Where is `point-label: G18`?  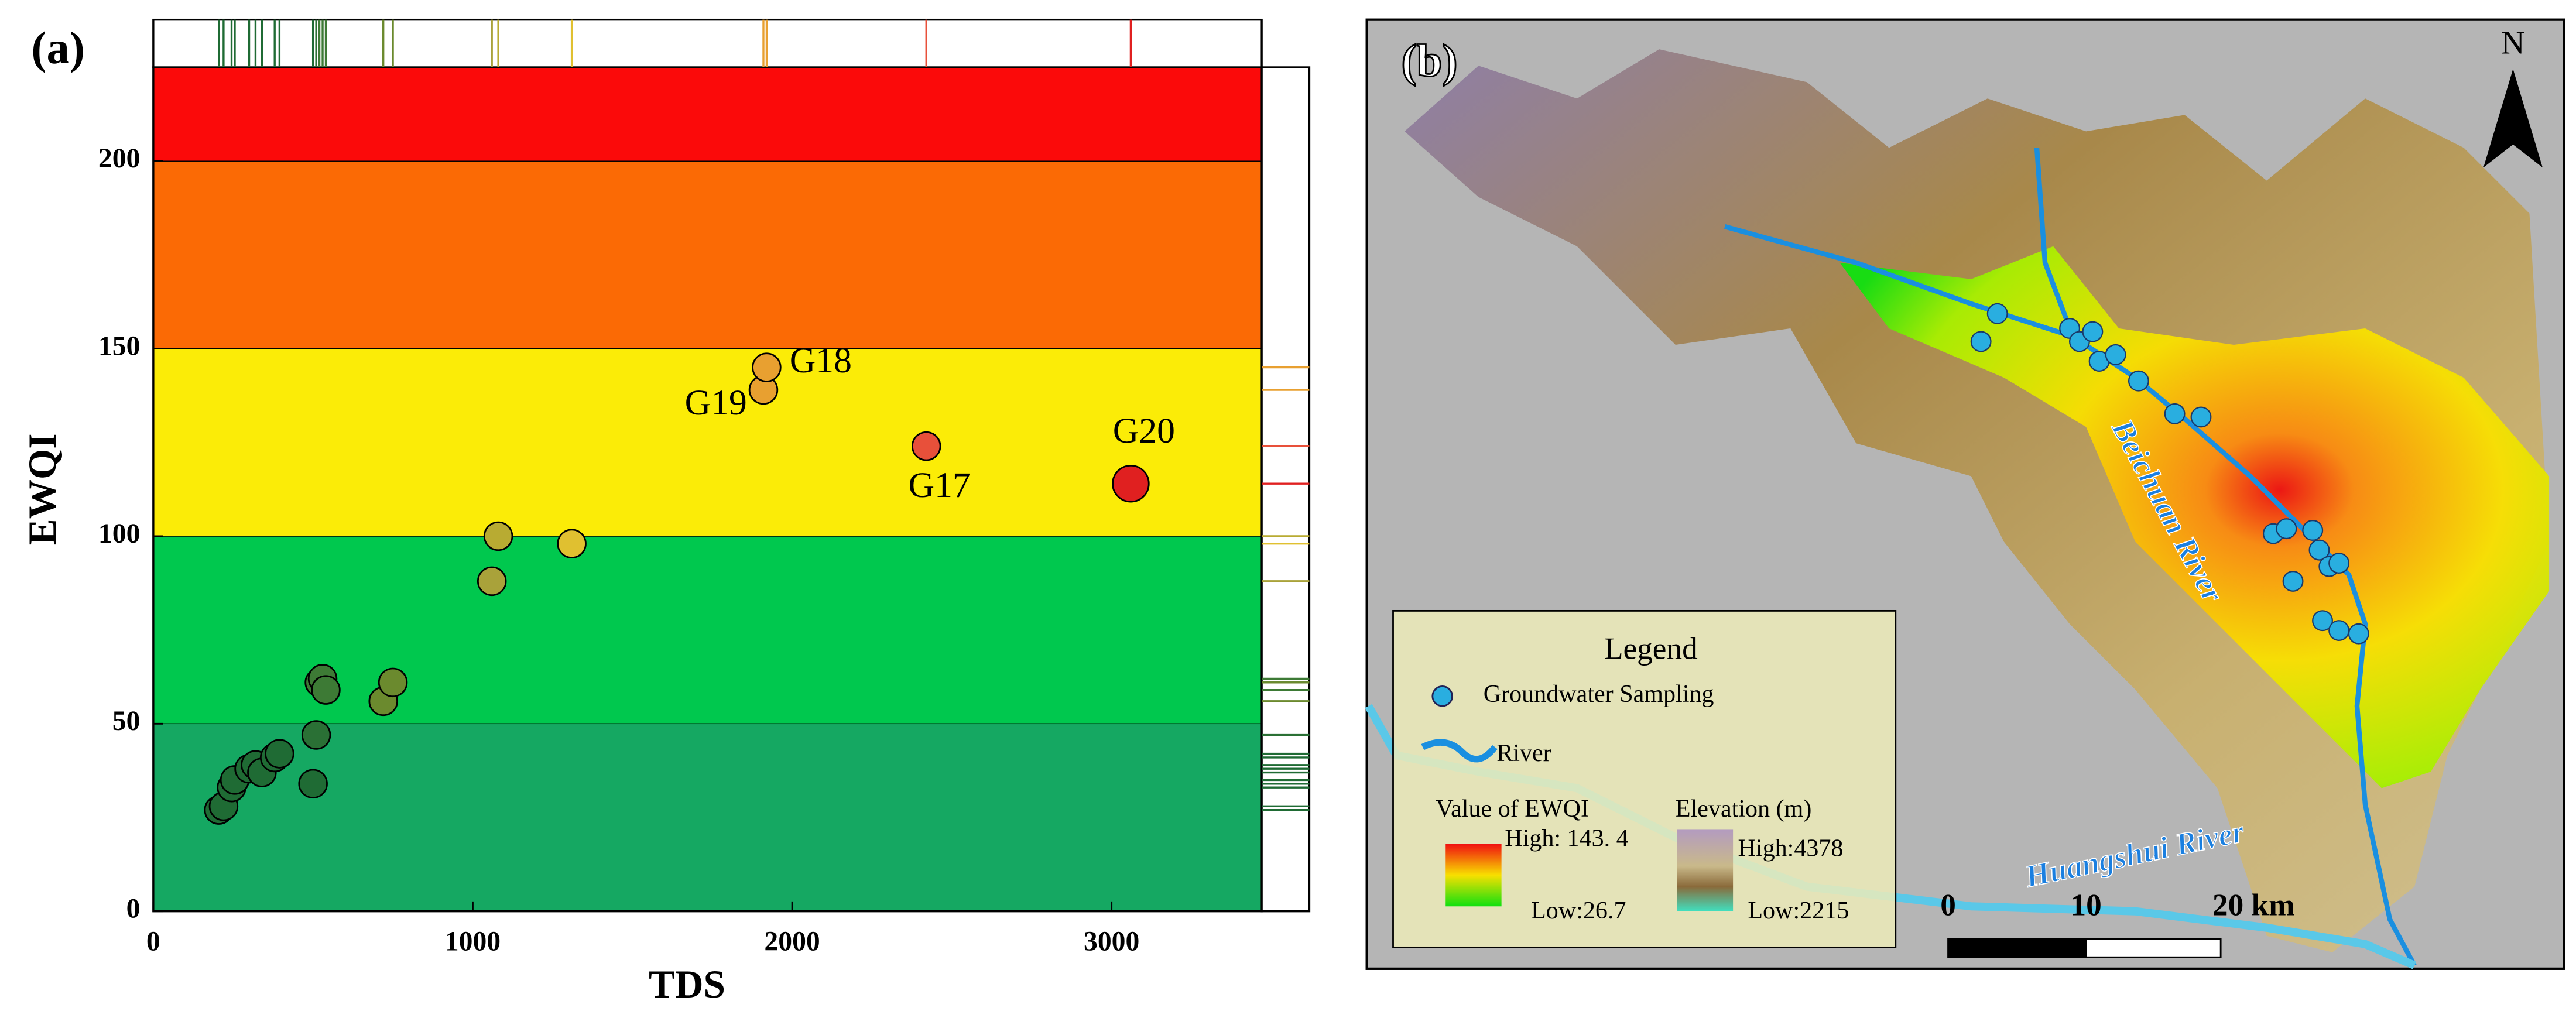
point-label: G18 is located at coordinates (821, 361).